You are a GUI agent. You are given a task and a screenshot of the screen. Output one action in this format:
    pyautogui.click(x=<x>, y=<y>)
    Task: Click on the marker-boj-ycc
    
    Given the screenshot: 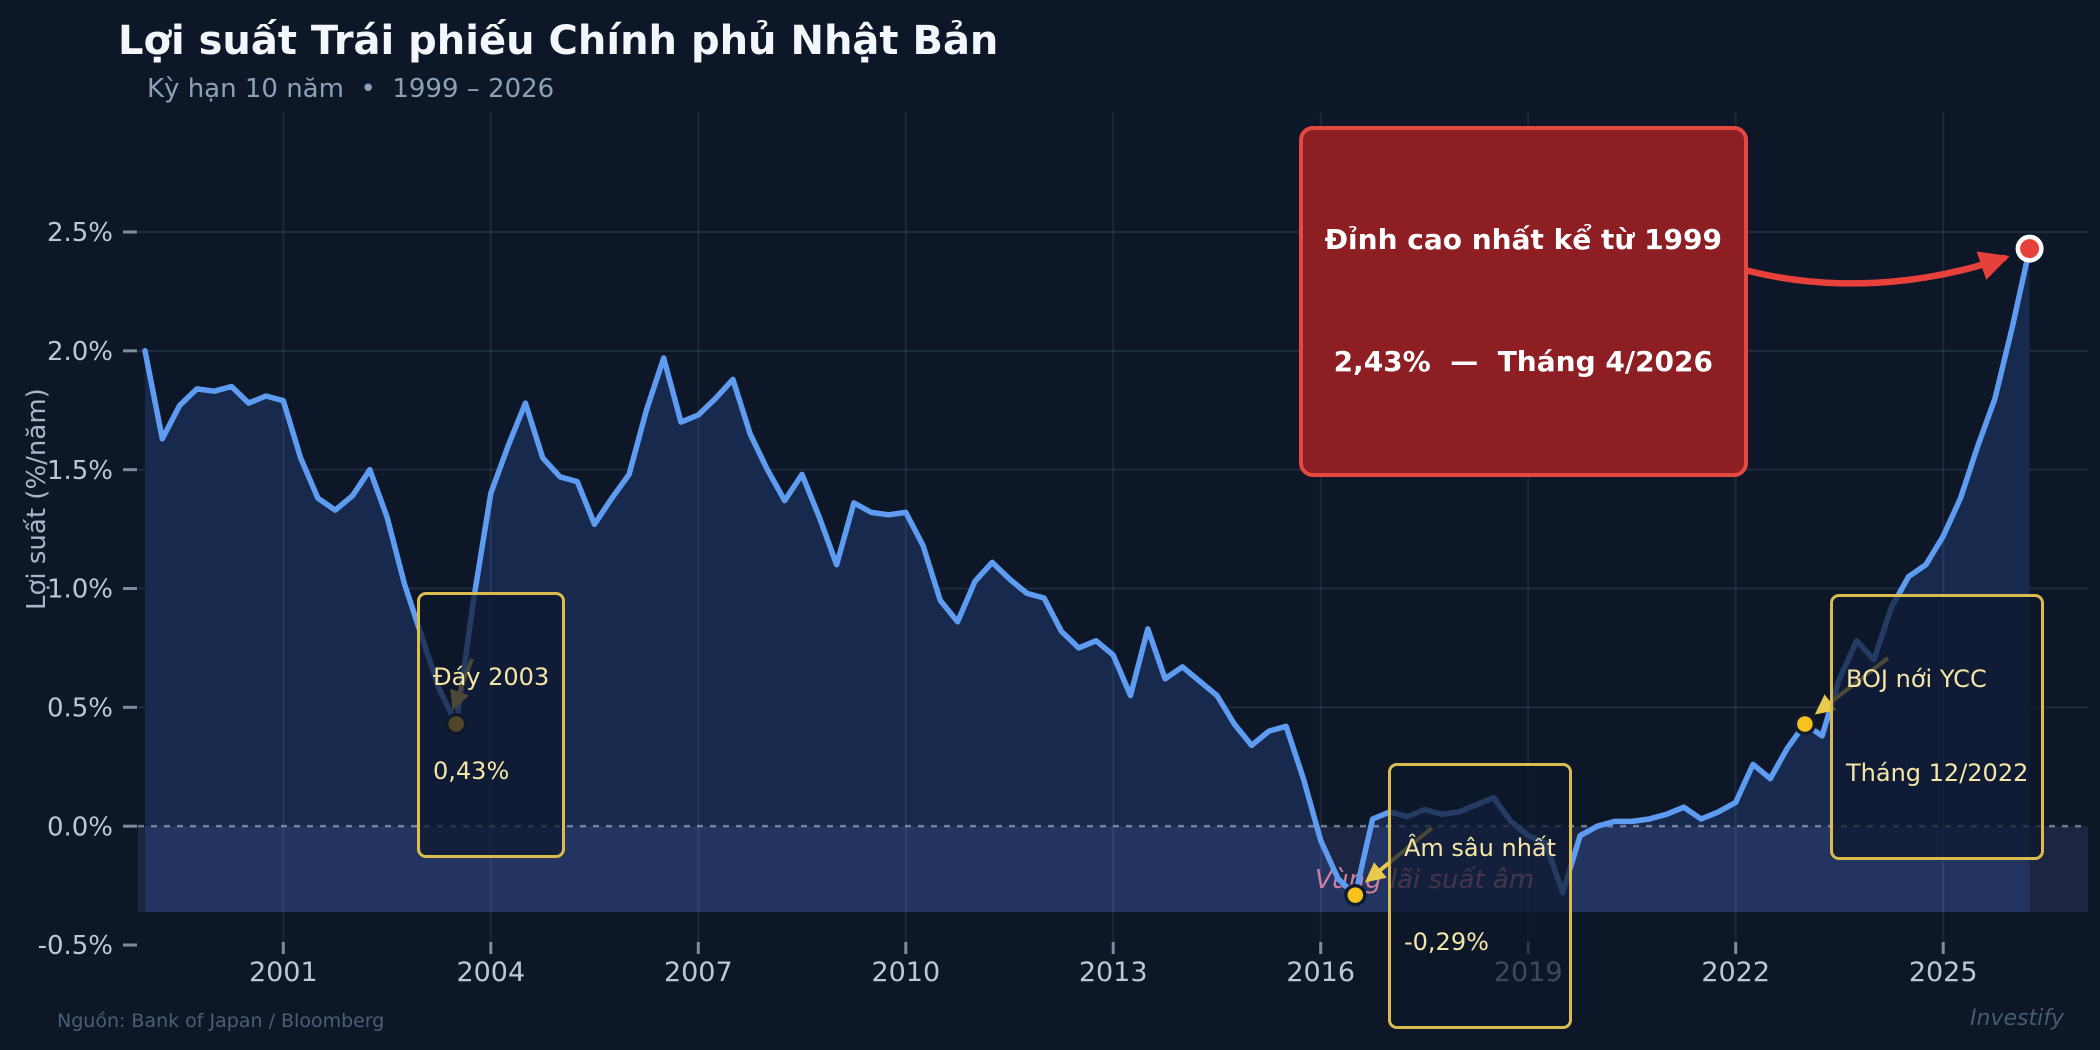 What is the action you would take?
    pyautogui.click(x=1805, y=724)
    